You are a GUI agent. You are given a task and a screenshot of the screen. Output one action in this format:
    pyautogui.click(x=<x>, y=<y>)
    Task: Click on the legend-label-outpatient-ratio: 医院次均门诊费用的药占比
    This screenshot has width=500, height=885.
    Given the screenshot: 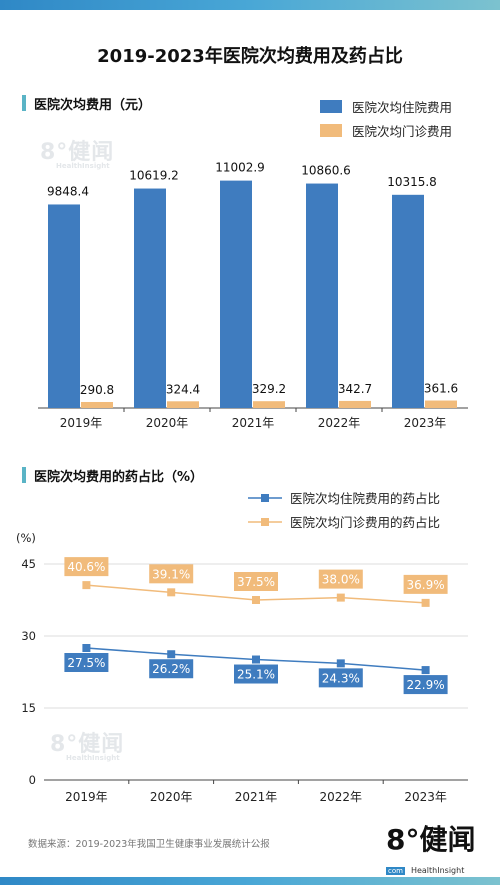 What is the action you would take?
    pyautogui.click(x=365, y=522)
    